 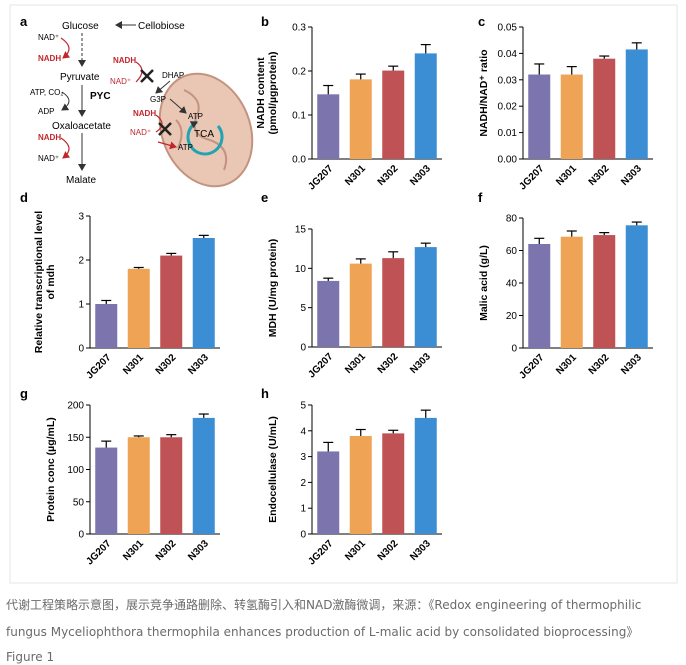 What do you see at coordinates (81, 126) in the screenshot?
I see `oxaloacetate-label: Oxaloacetate` at bounding box center [81, 126].